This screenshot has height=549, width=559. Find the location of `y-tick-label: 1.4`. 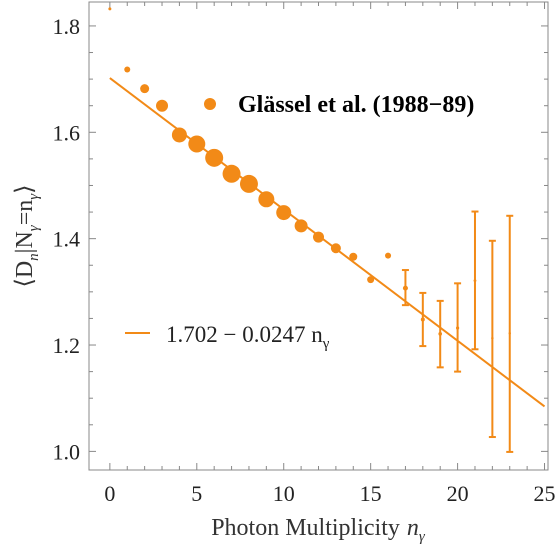

y-tick-label: 1.4 is located at coordinates (67, 239).